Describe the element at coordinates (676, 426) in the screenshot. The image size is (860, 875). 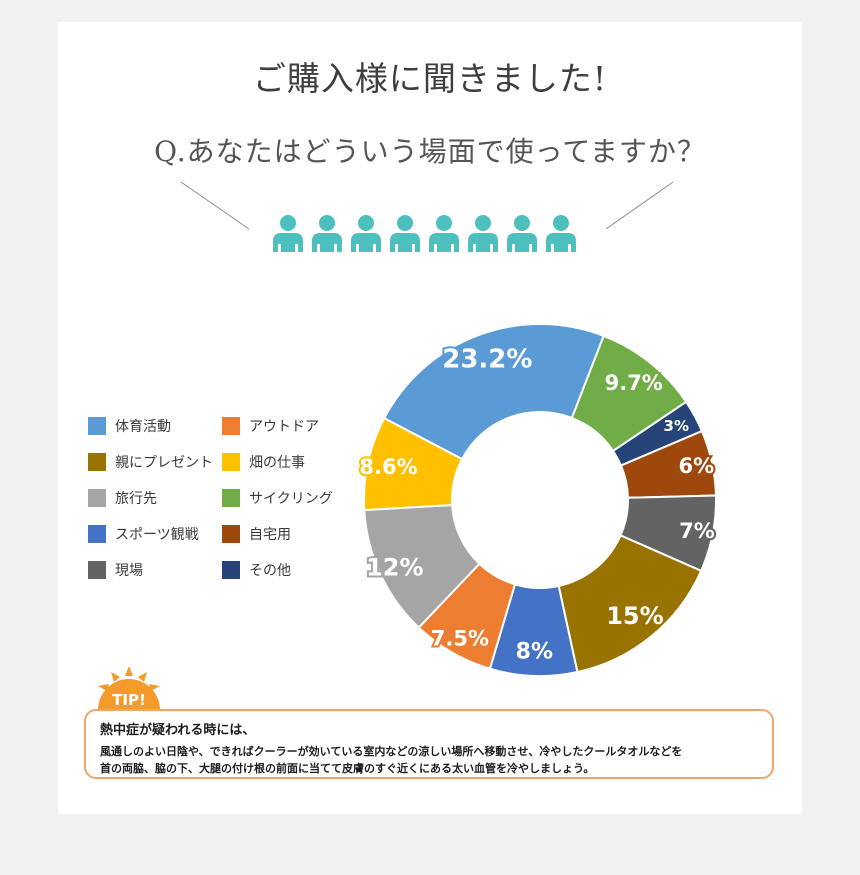
I see `slice-data-label: 3%` at that location.